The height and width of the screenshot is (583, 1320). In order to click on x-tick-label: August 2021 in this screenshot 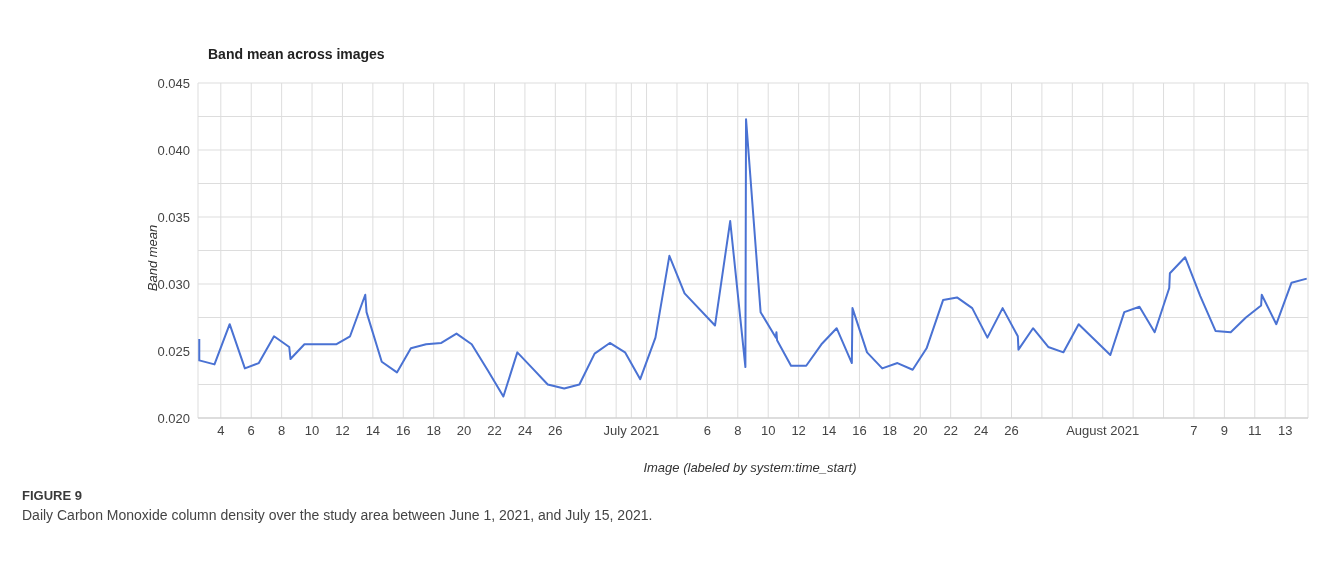, I will do `click(1103, 431)`.